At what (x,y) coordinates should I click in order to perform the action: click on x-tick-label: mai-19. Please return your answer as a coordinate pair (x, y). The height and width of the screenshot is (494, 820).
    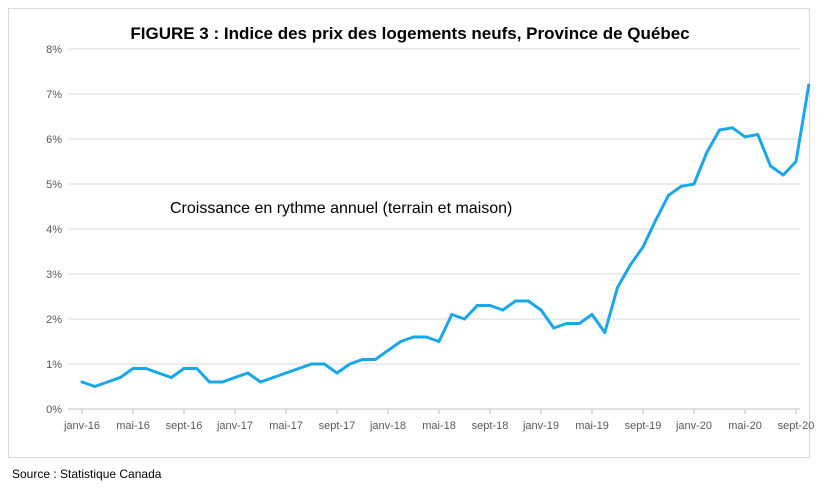
    Looking at the image, I should click on (592, 426).